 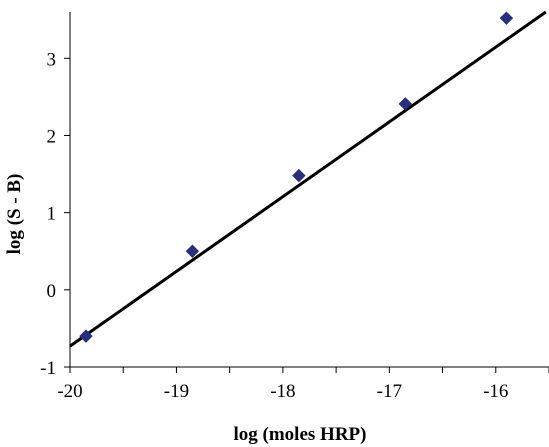 What do you see at coordinates (300, 434) in the screenshot?
I see `x-axis-title: log (moles HRP)` at bounding box center [300, 434].